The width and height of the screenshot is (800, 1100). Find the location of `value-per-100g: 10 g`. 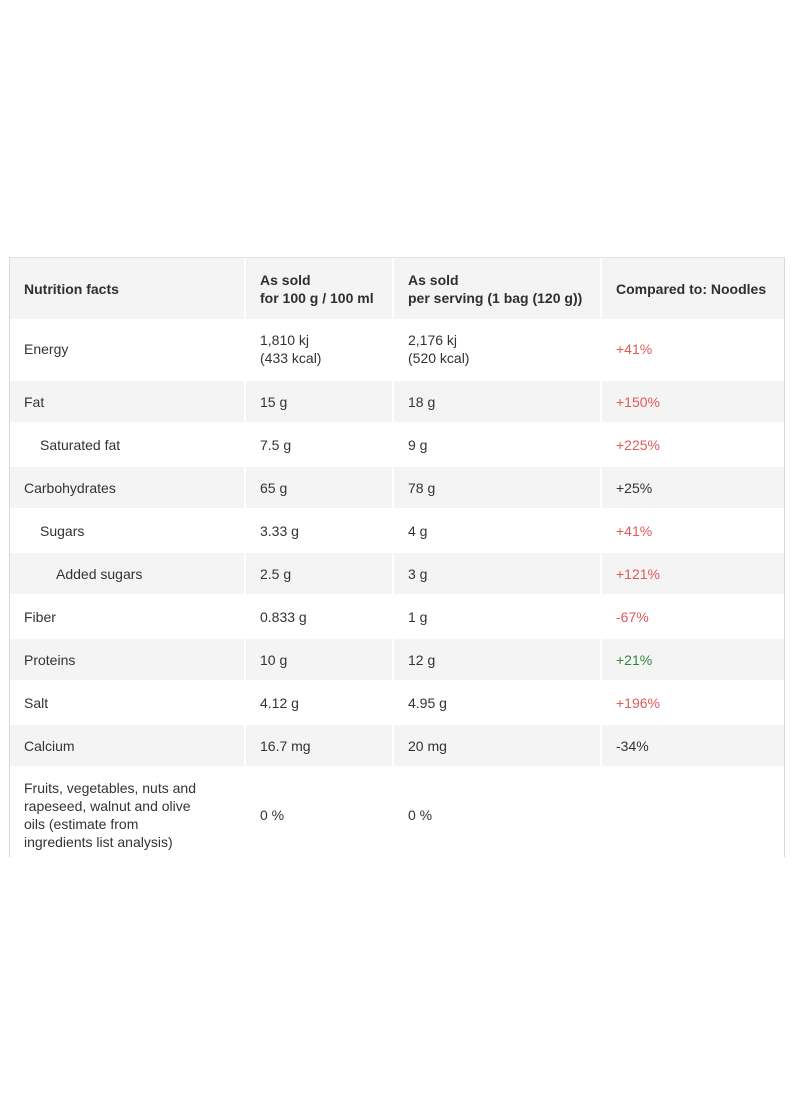

value-per-100g: 10 g is located at coordinates (320, 660).